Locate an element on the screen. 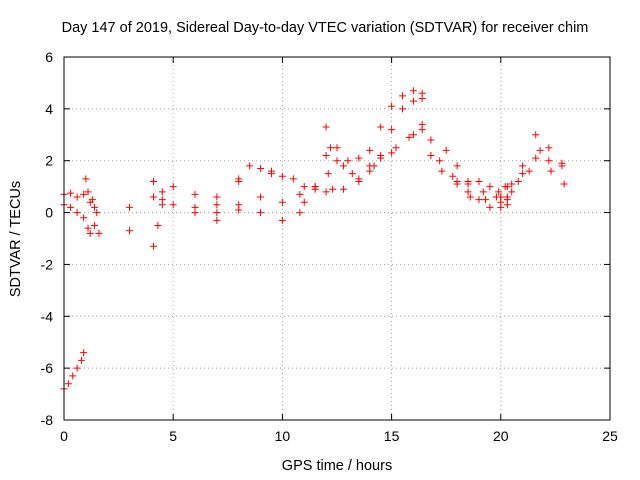 Image resolution: width=640 pixels, height=480 pixels. series-arc-n is located at coordinates (482, 193).